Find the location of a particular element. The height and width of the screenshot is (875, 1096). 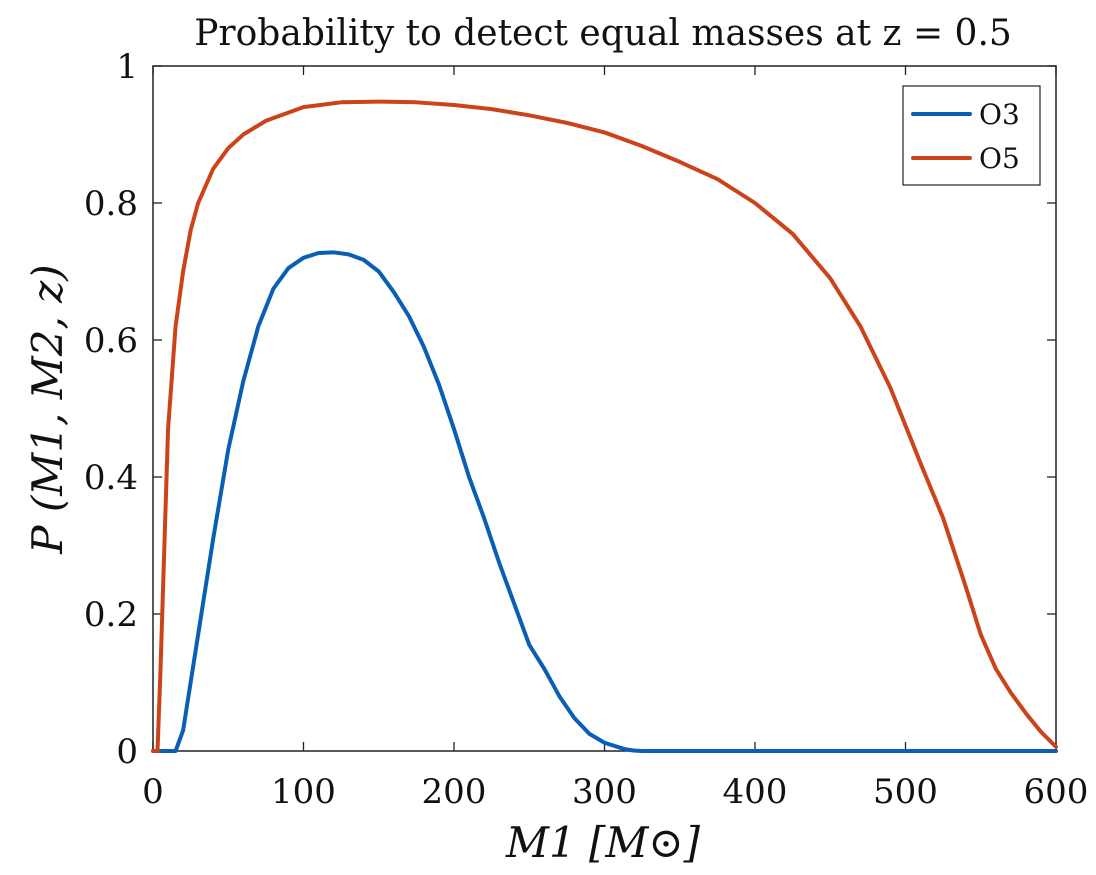

y-tick-label: 1 is located at coordinates (127, 67).